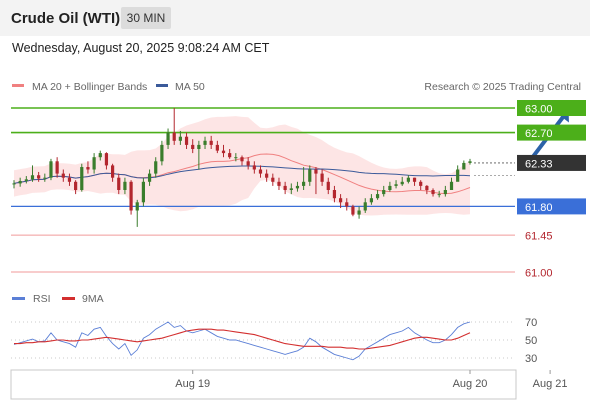 The height and width of the screenshot is (400, 590). Describe the element at coordinates (190, 87) in the screenshot. I see `ma50-legend-label: MA 50` at that location.